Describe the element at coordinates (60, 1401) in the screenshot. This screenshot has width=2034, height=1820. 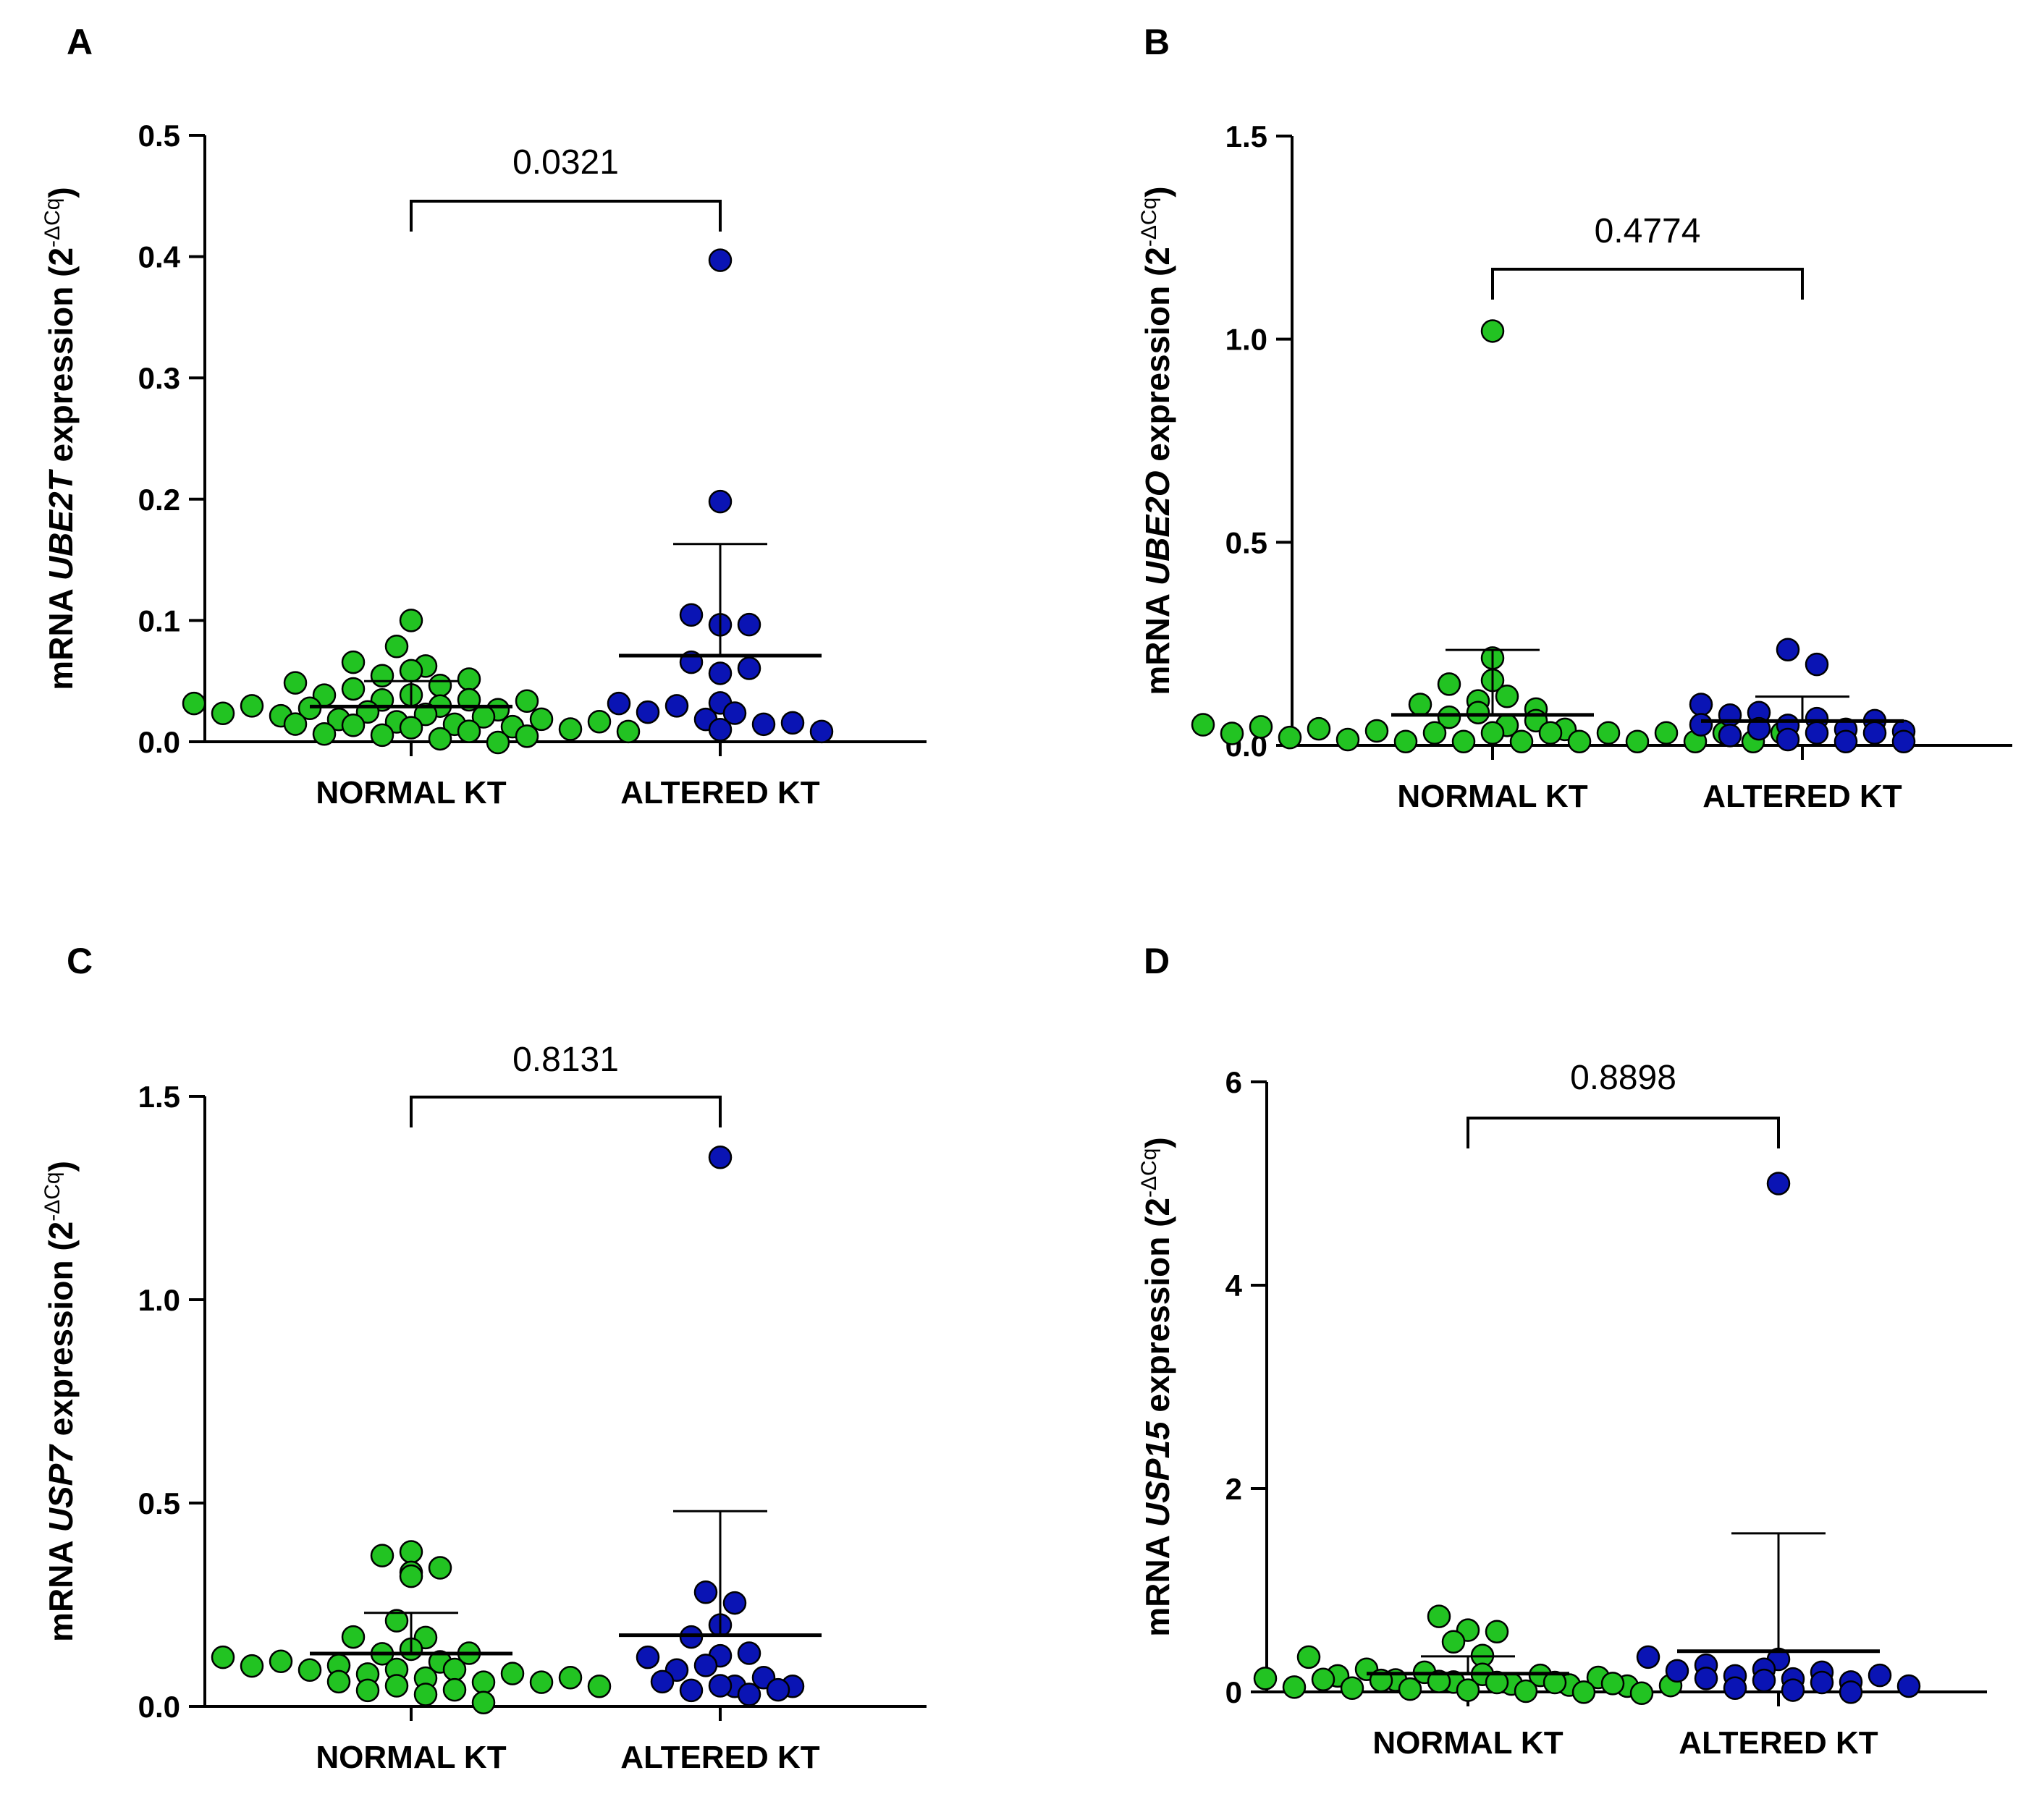
I see `y-axis-label: mRNA USP7 expression (2-ΔCq)` at that location.